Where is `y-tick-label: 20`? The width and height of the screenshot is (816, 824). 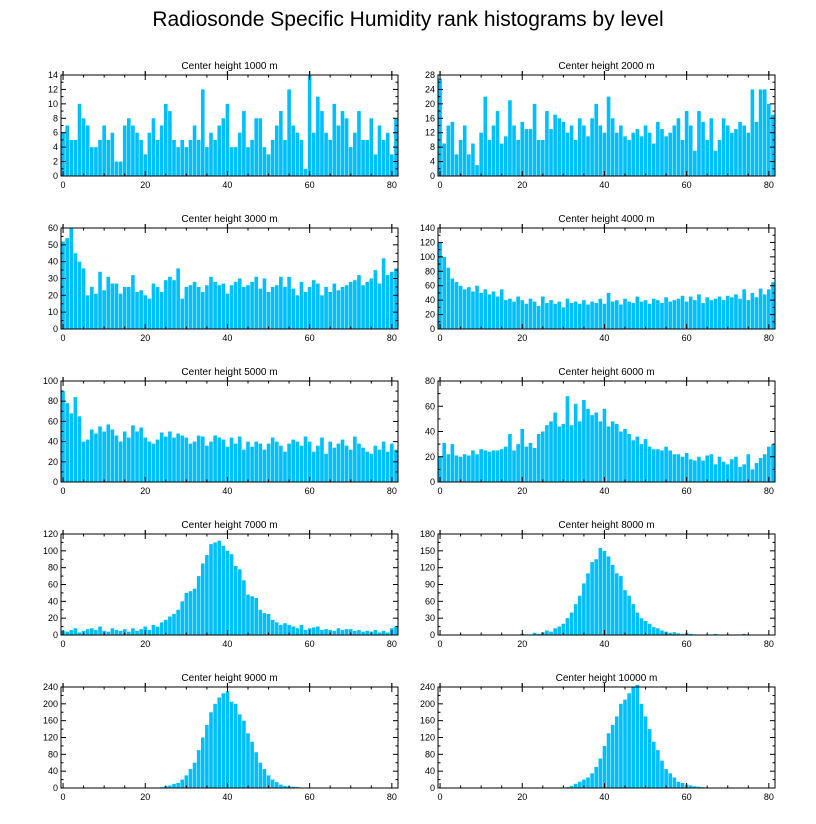 y-tick-label: 20 is located at coordinates (430, 457).